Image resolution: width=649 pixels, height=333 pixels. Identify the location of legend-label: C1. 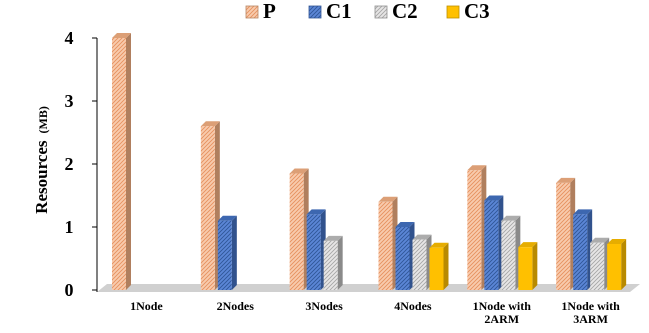
(339, 11).